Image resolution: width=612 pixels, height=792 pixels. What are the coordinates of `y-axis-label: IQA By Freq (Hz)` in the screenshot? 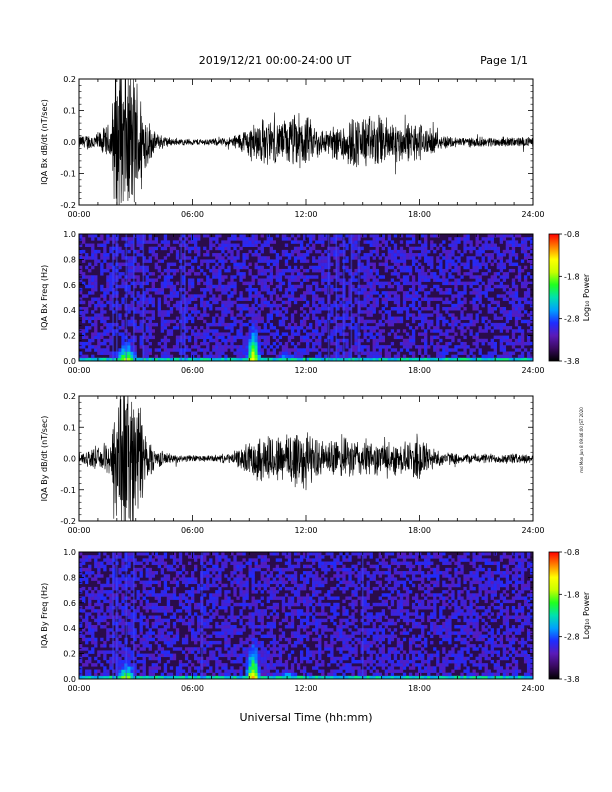 It's located at (44, 616).